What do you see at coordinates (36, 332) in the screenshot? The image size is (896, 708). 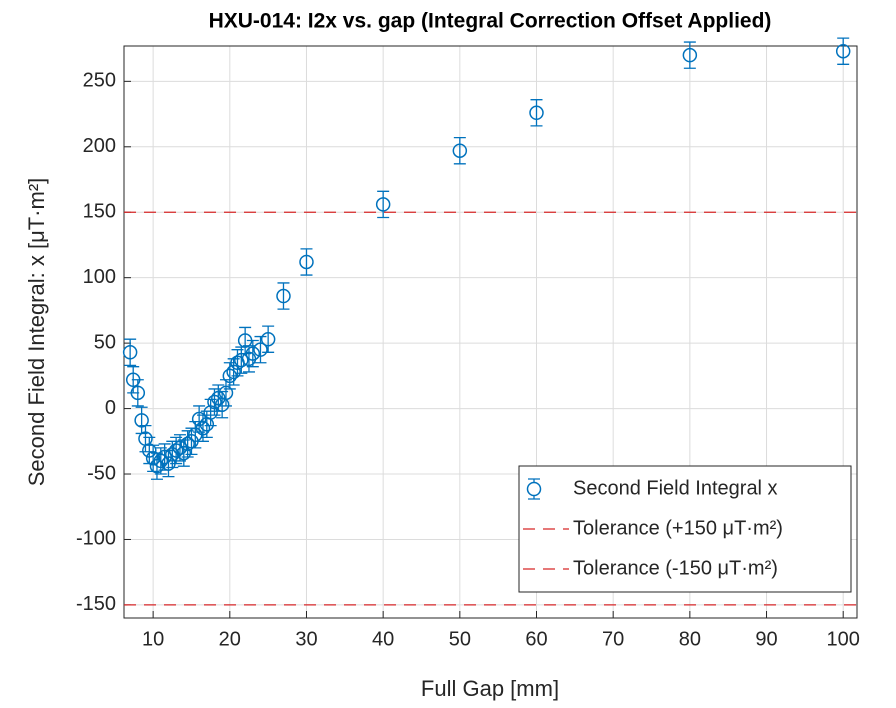 I see `y-axis-label: Second Field Integral: x [μT·m²]` at bounding box center [36, 332].